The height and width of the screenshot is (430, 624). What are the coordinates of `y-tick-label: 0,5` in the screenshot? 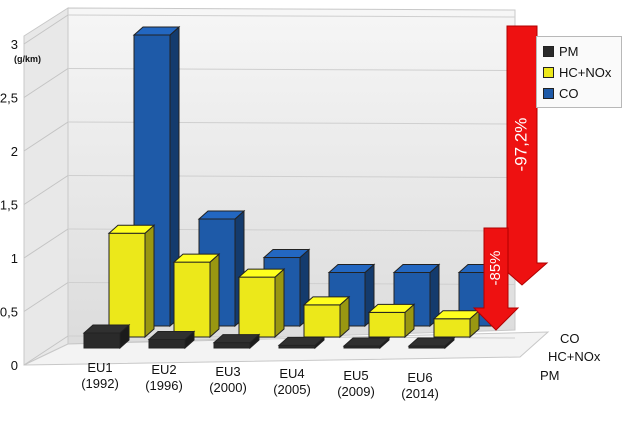 It's located at (9, 312).